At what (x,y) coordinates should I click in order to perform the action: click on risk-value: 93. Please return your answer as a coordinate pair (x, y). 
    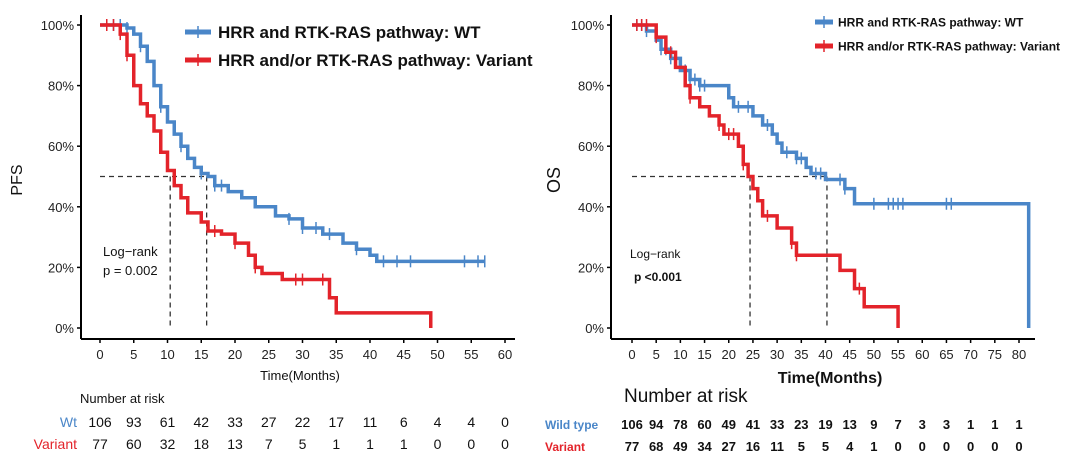
    Looking at the image, I should click on (134, 422).